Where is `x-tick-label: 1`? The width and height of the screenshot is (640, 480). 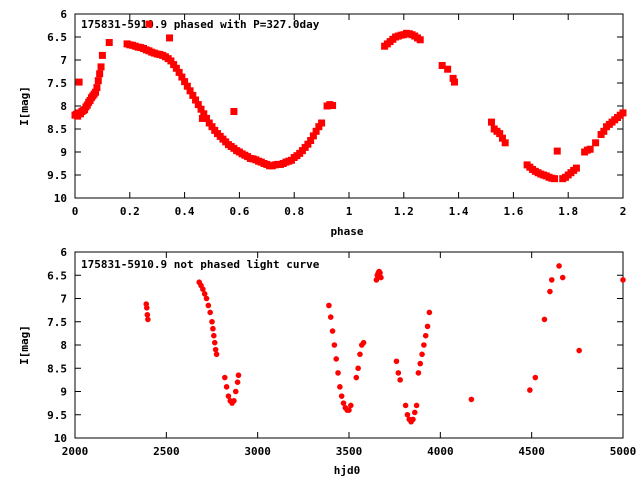
x-tick-label: 1 is located at coordinates (349, 211).